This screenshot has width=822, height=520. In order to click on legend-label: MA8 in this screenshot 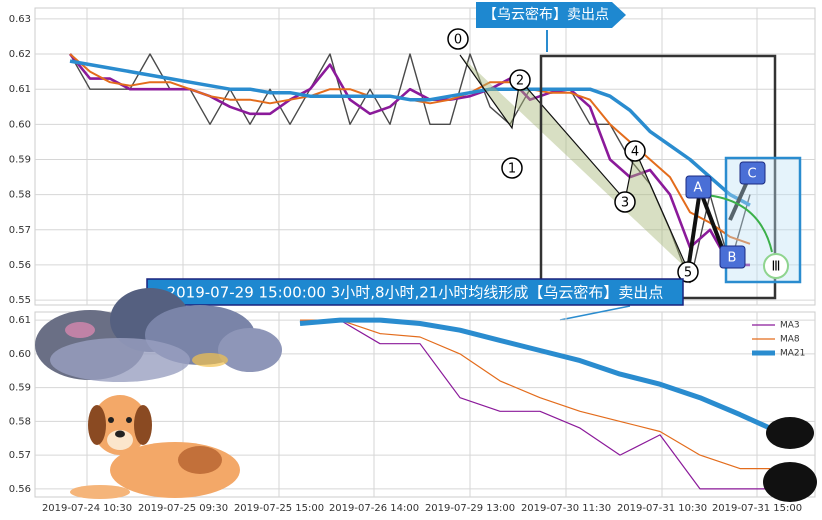, I will do `click(790, 340)`.